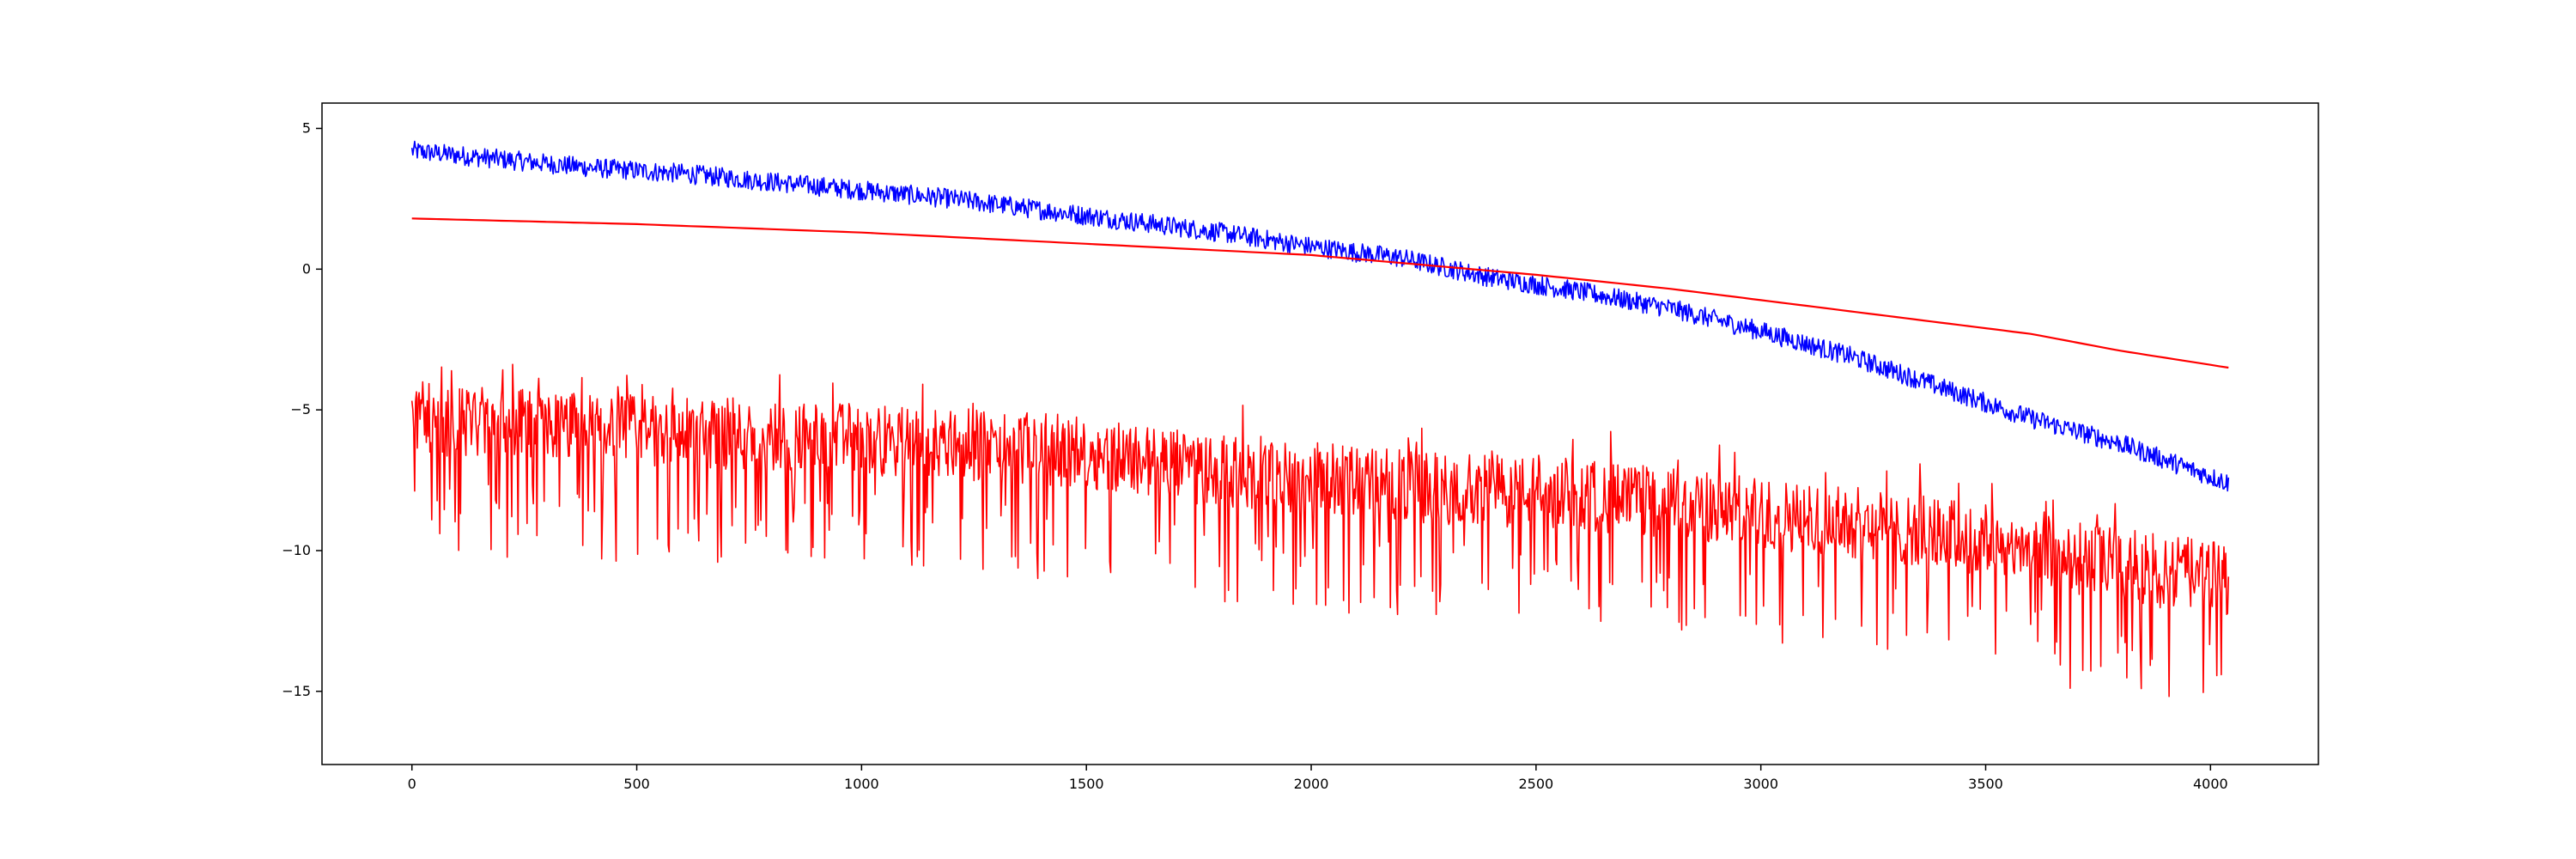 This screenshot has height=859, width=2576. What do you see at coordinates (1985, 784) in the screenshot?
I see `x-tick-label: 3500` at bounding box center [1985, 784].